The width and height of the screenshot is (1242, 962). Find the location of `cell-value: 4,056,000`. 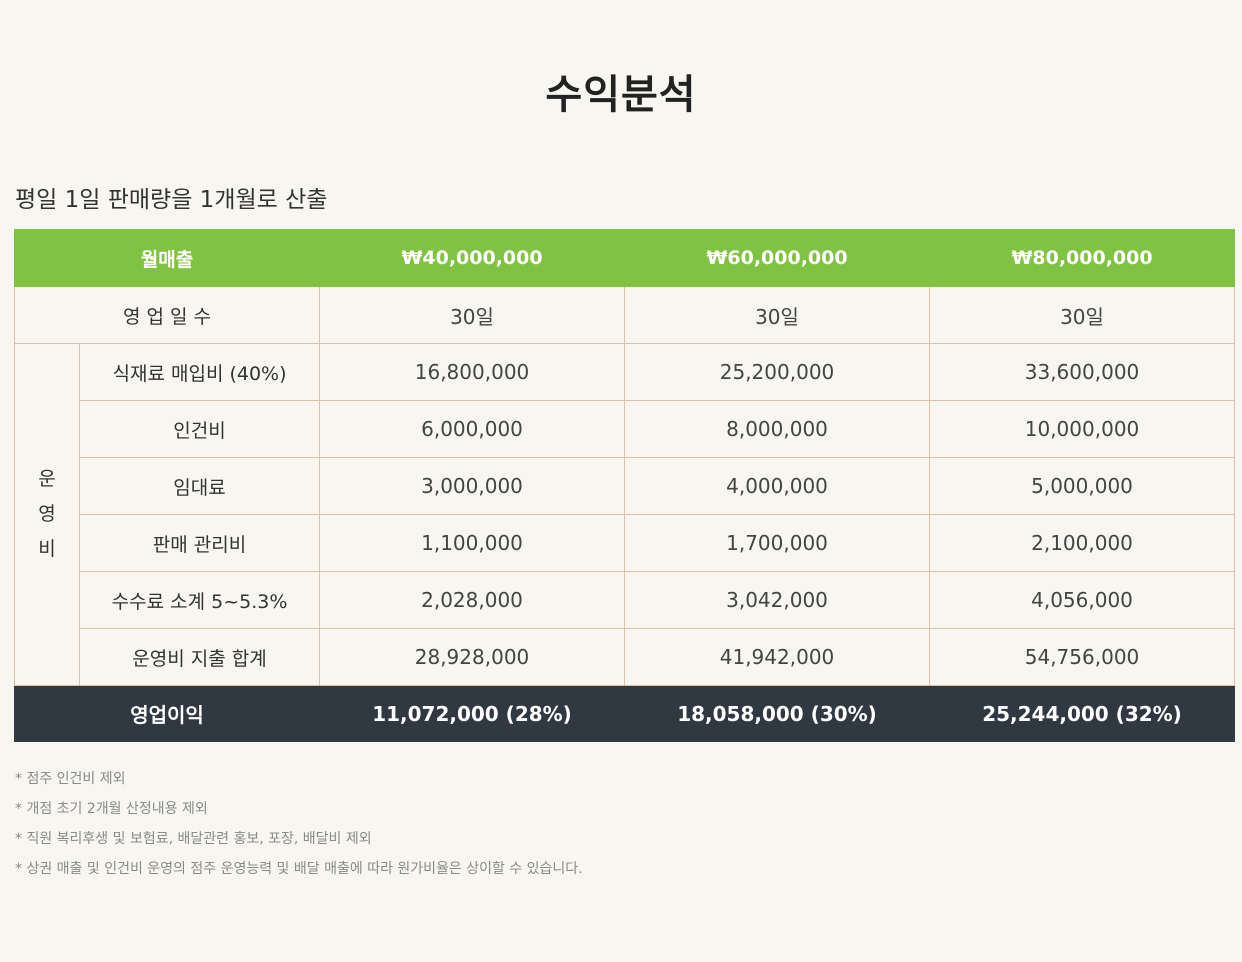

cell-value: 4,056,000 is located at coordinates (1082, 600).